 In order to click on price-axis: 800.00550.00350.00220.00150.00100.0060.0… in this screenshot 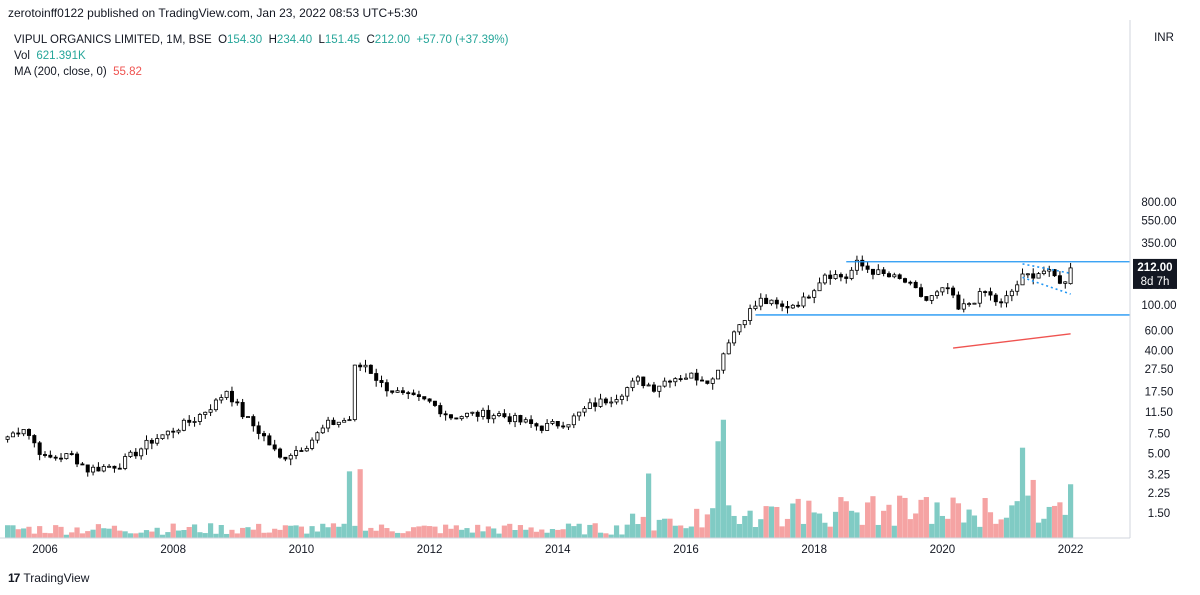, I will do `click(1158, 358)`.